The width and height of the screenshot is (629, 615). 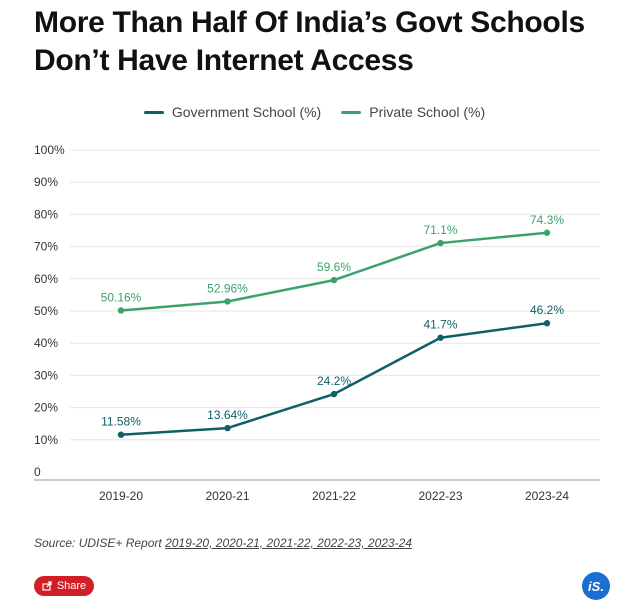 I want to click on data-label: 52.96%, so click(x=227, y=288).